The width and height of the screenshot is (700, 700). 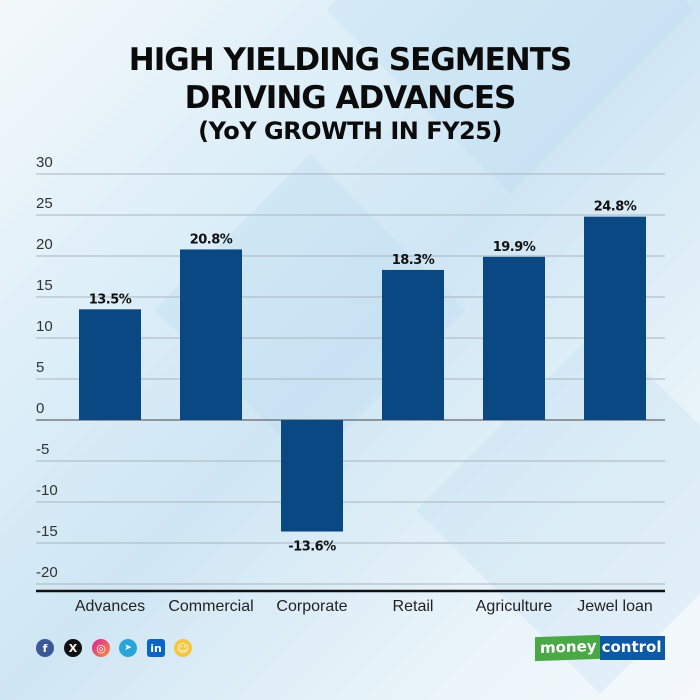 What do you see at coordinates (44, 244) in the screenshot?
I see `y-tick-label: 20` at bounding box center [44, 244].